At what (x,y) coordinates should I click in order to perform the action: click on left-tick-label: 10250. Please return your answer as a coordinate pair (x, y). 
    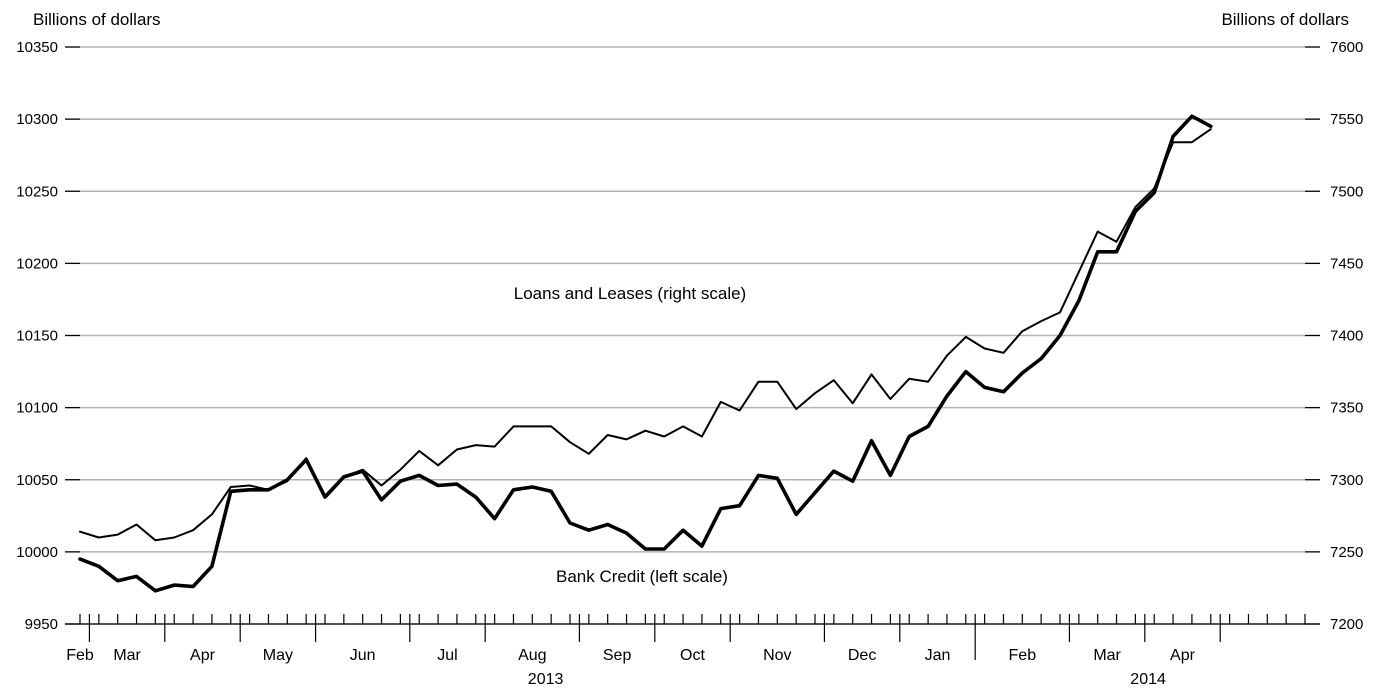
    Looking at the image, I should click on (37, 191).